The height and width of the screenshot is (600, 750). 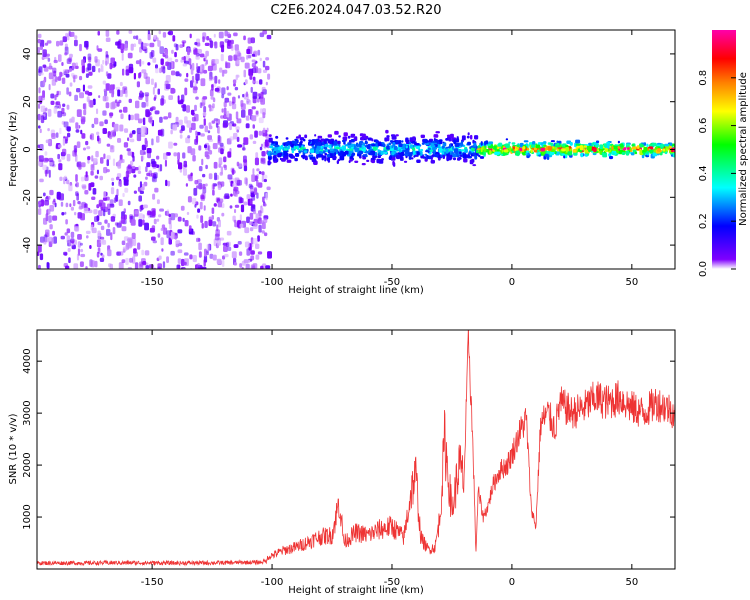 I want to click on y-tick-label: 3000, so click(x=27, y=412).